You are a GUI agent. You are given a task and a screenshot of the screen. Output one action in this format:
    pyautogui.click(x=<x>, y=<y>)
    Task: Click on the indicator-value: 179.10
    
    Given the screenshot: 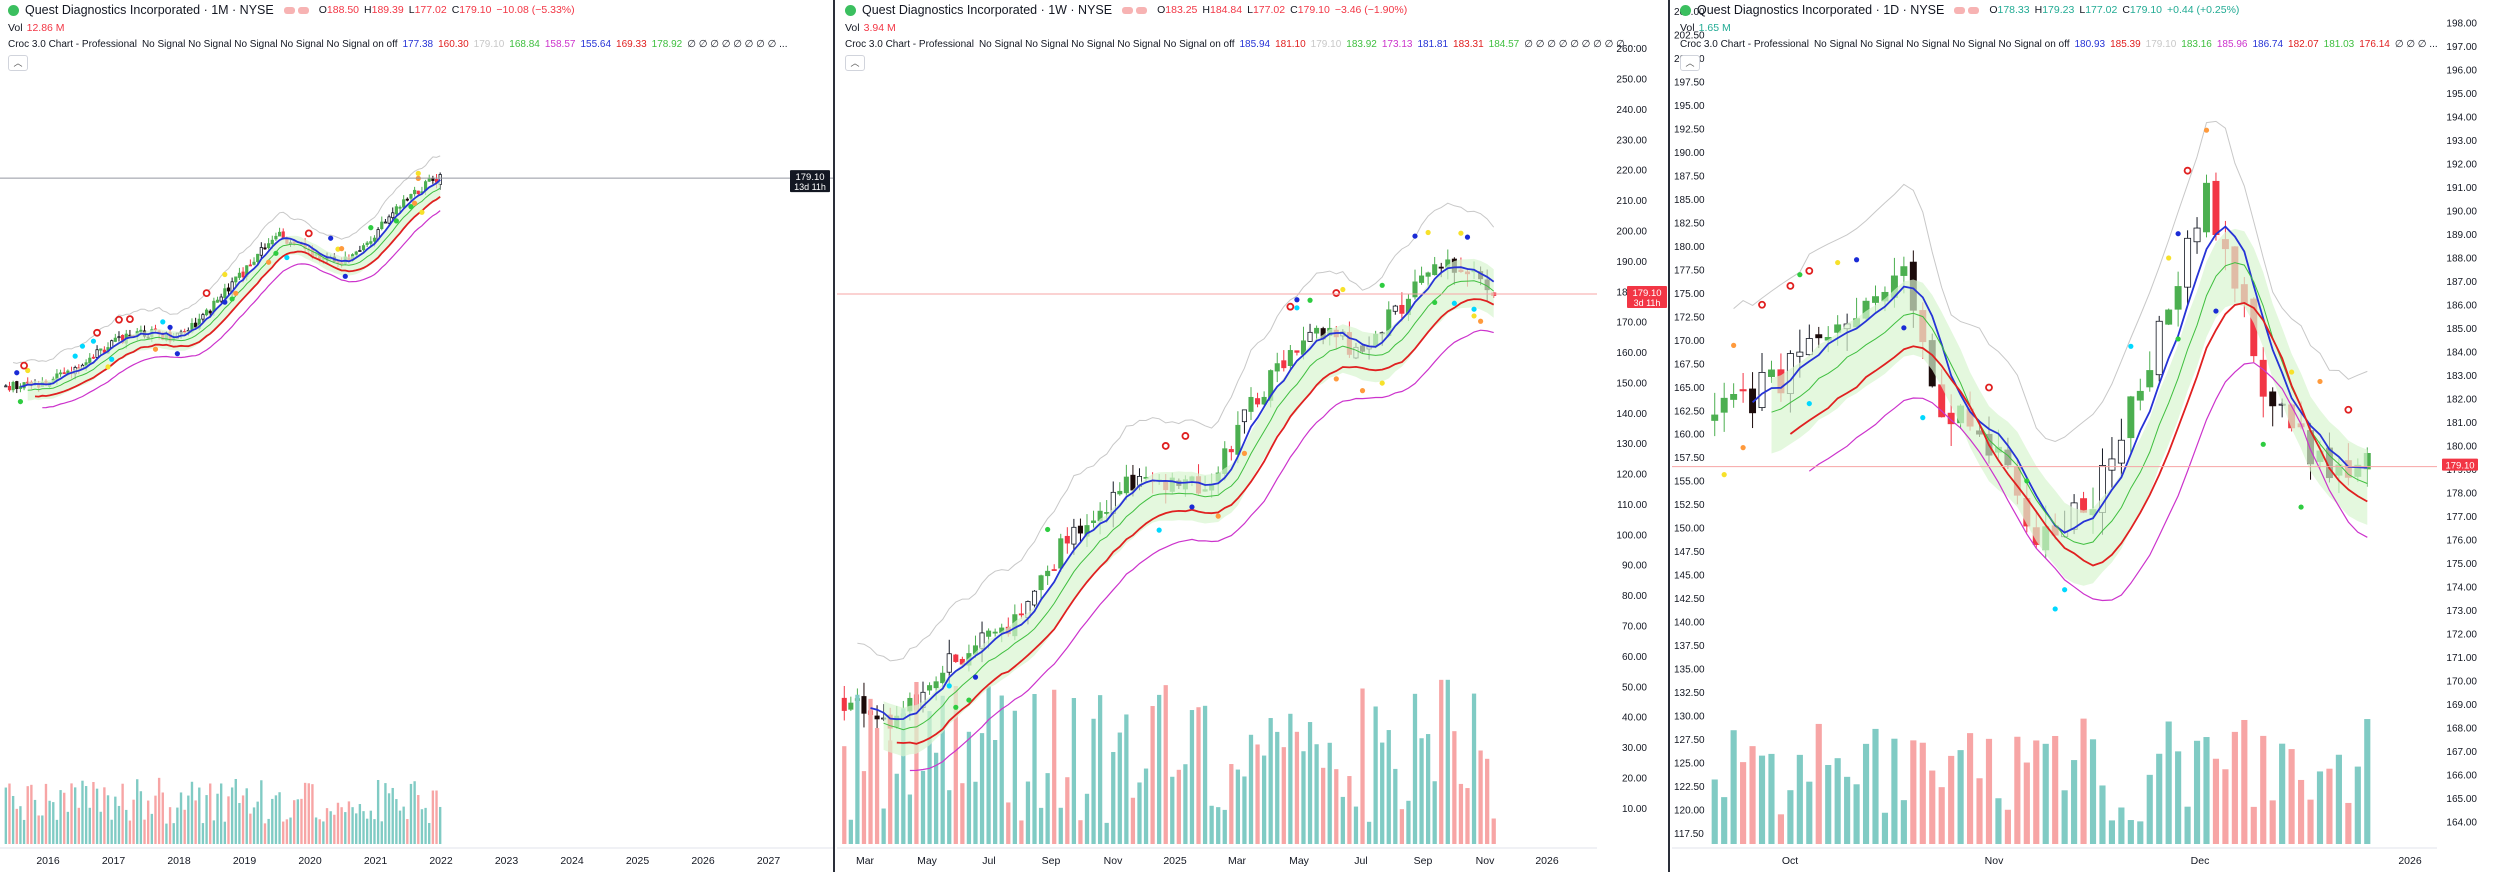 What is the action you would take?
    pyautogui.click(x=489, y=44)
    